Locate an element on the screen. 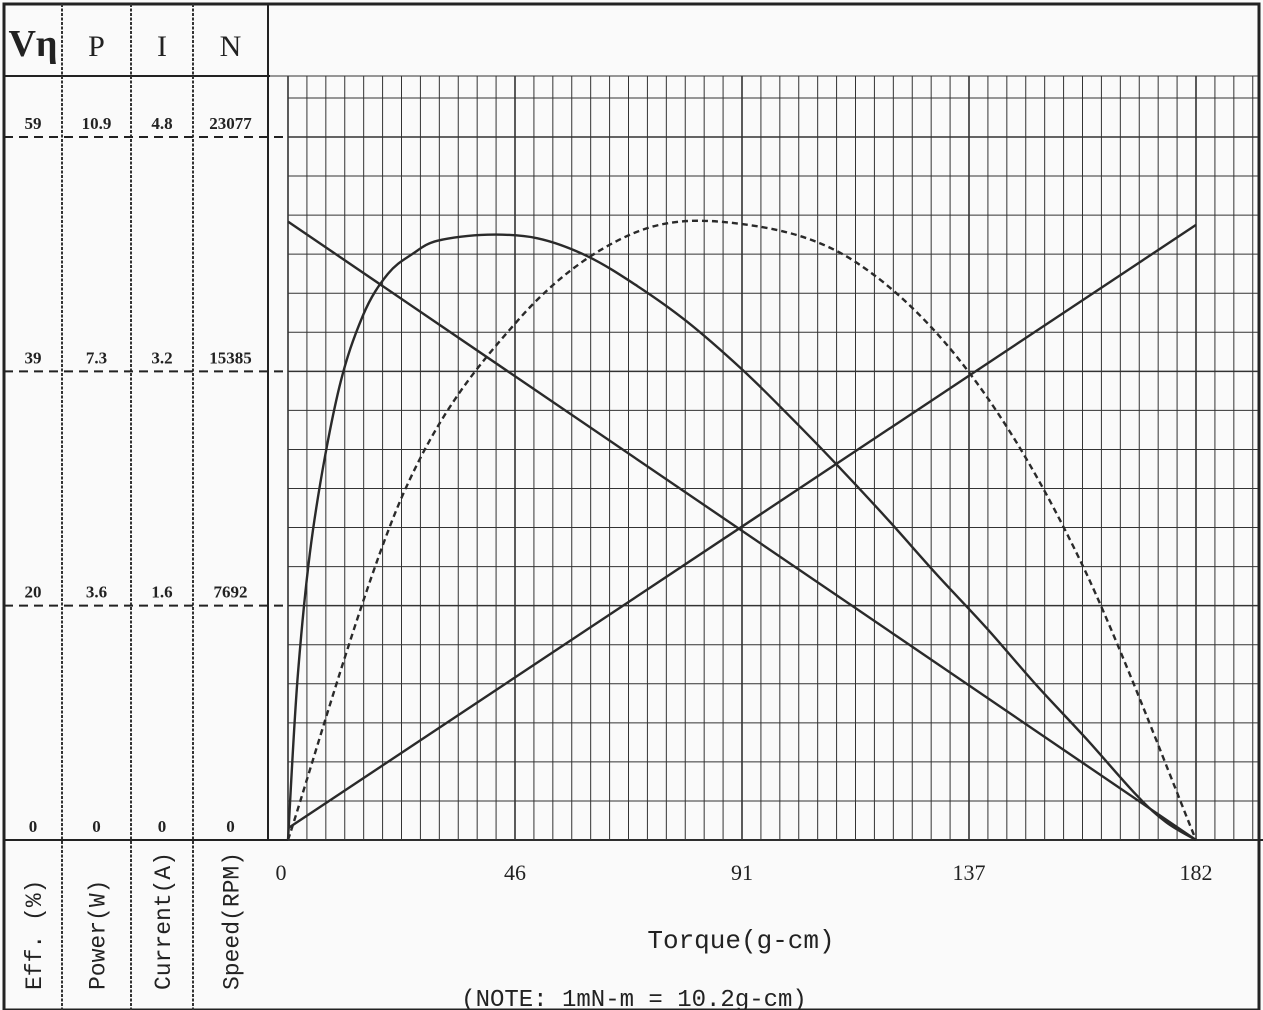 Image resolution: width=1263 pixels, height=1010 pixels. x-tick-label: 46 is located at coordinates (515, 872).